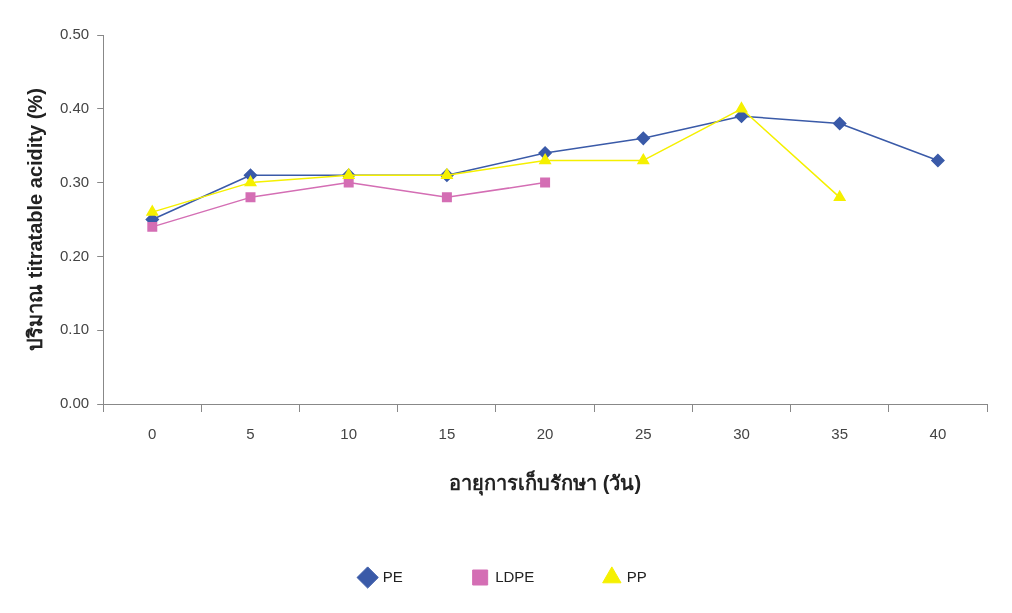 Image resolution: width=1012 pixels, height=613 pixels. Describe the element at coordinates (938, 434) in the screenshot. I see `x-tick-label: 40` at that location.